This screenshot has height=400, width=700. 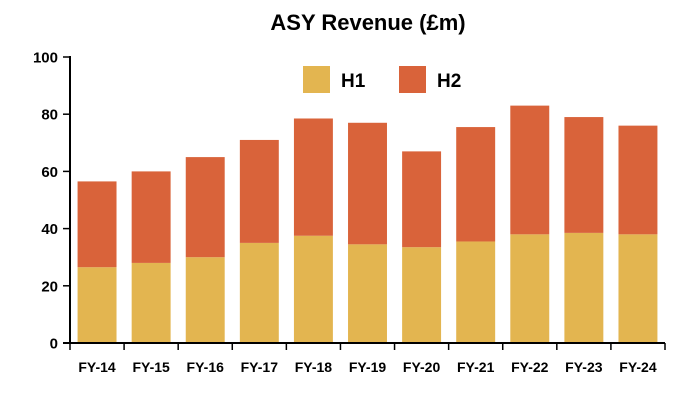 What do you see at coordinates (49, 115) in the screenshot?
I see `y-tick-label-80: 80` at bounding box center [49, 115].